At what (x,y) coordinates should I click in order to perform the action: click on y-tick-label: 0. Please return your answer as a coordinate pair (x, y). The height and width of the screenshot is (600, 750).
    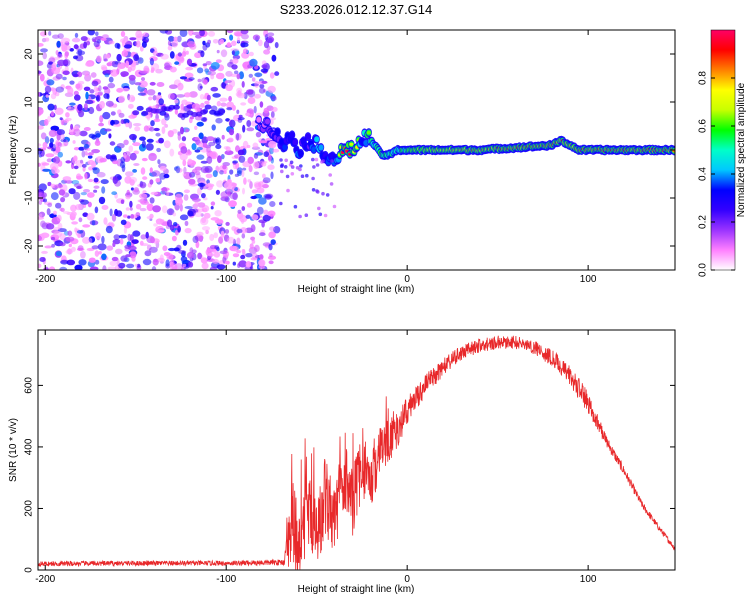
    Looking at the image, I should click on (29, 150).